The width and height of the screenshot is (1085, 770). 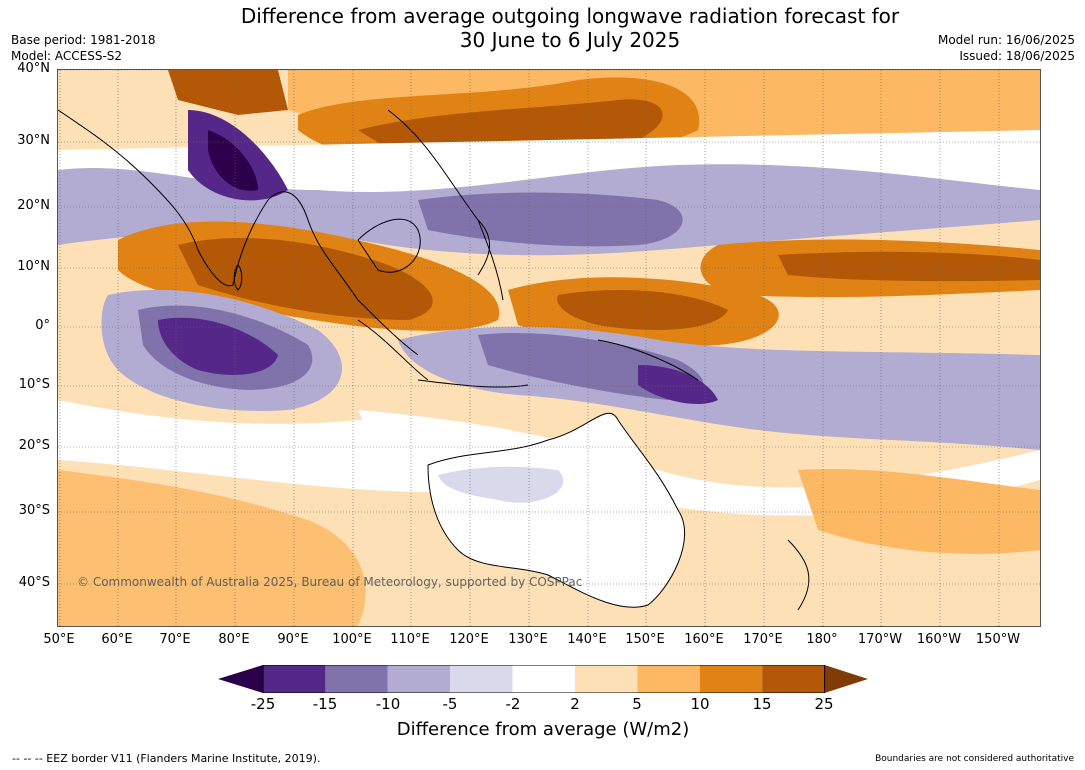 I want to click on lon-label: 170°W, so click(x=880, y=639).